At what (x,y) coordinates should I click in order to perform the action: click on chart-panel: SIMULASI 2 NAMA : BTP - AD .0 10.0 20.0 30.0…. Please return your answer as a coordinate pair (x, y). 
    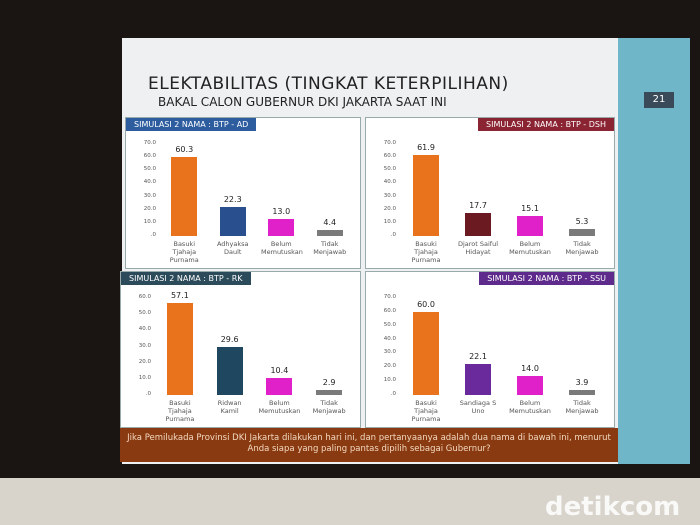
    Looking at the image, I should click on (243, 193).